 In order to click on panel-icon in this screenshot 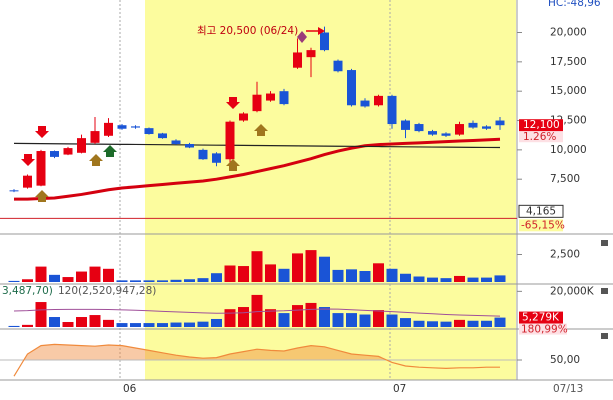, I will do `click(604, 243)`.